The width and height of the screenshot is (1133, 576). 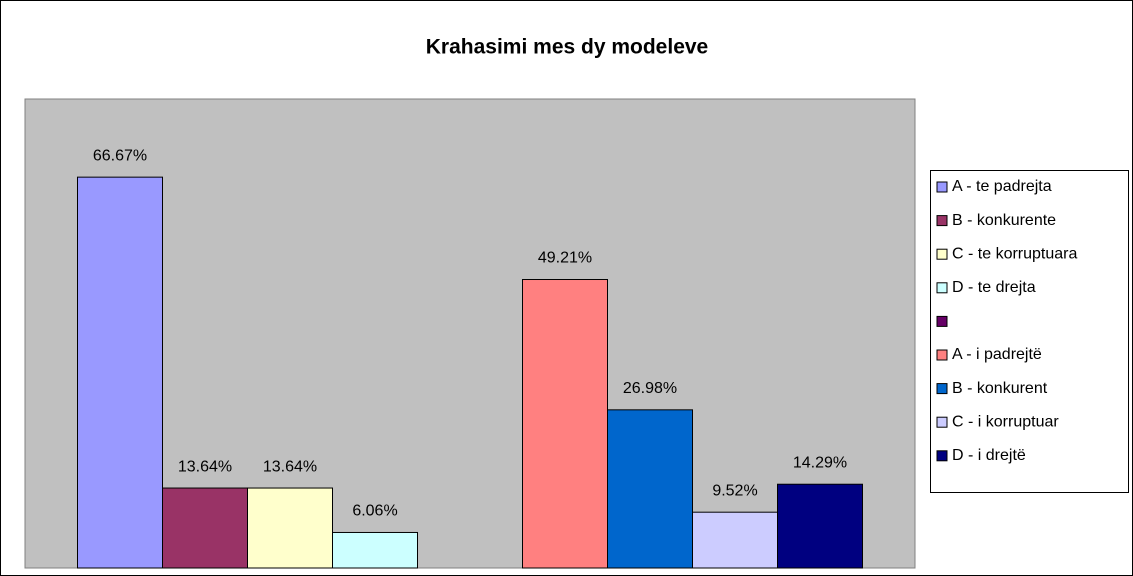 What do you see at coordinates (565, 258) in the screenshot?
I see `data-label: 49.21%` at bounding box center [565, 258].